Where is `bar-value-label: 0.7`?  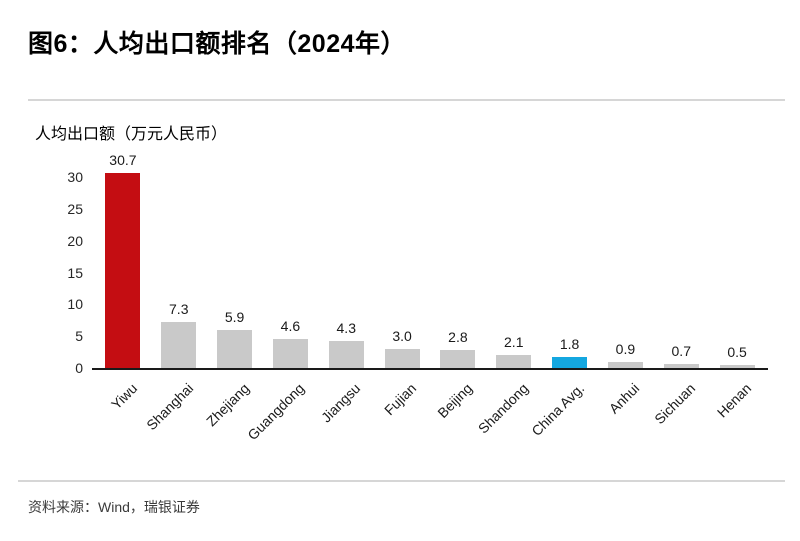
bar-value-label: 0.7 is located at coordinates (681, 350).